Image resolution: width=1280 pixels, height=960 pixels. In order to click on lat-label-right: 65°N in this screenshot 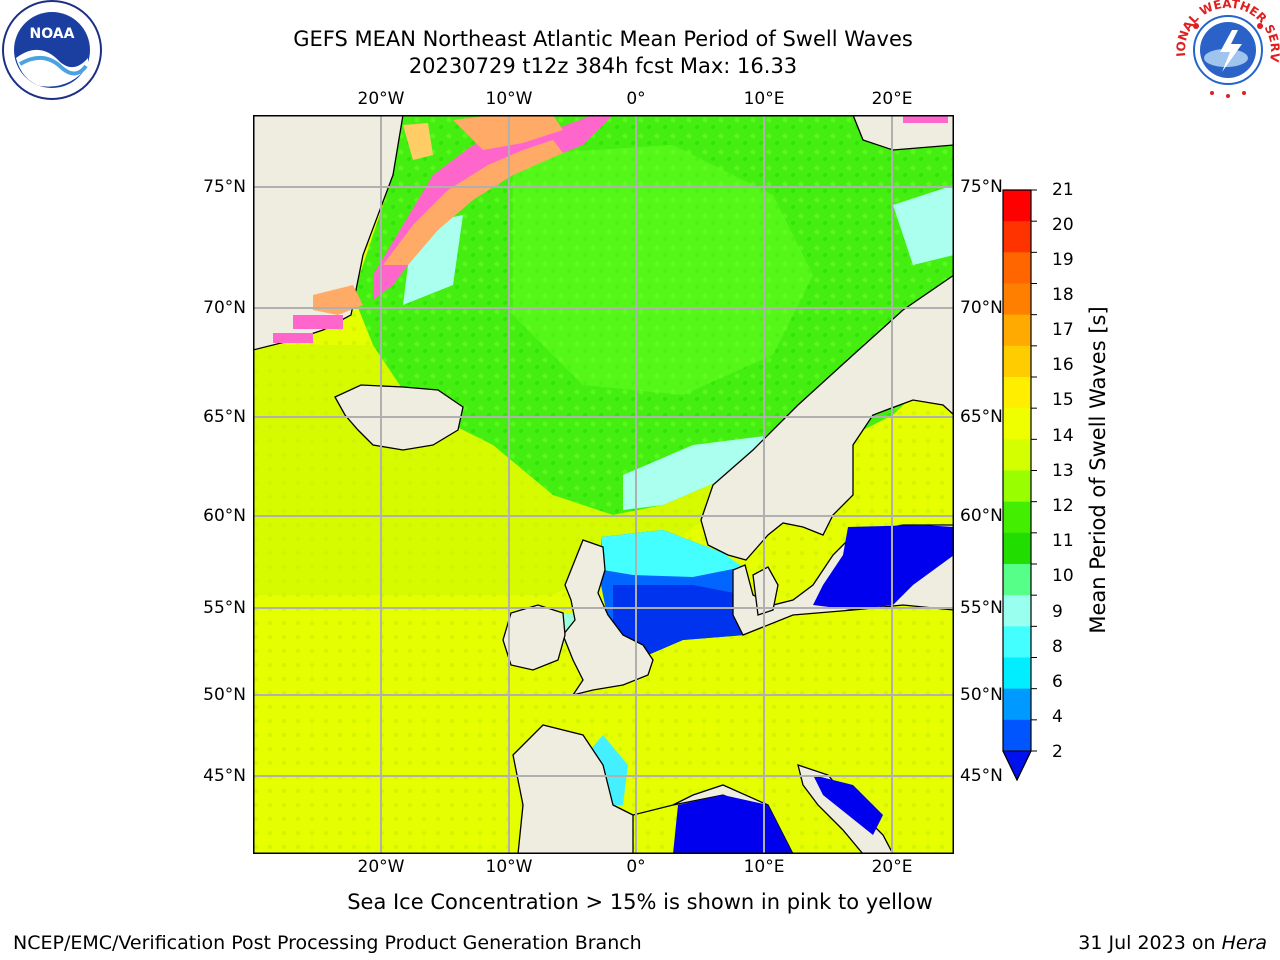, I will do `click(981, 417)`.